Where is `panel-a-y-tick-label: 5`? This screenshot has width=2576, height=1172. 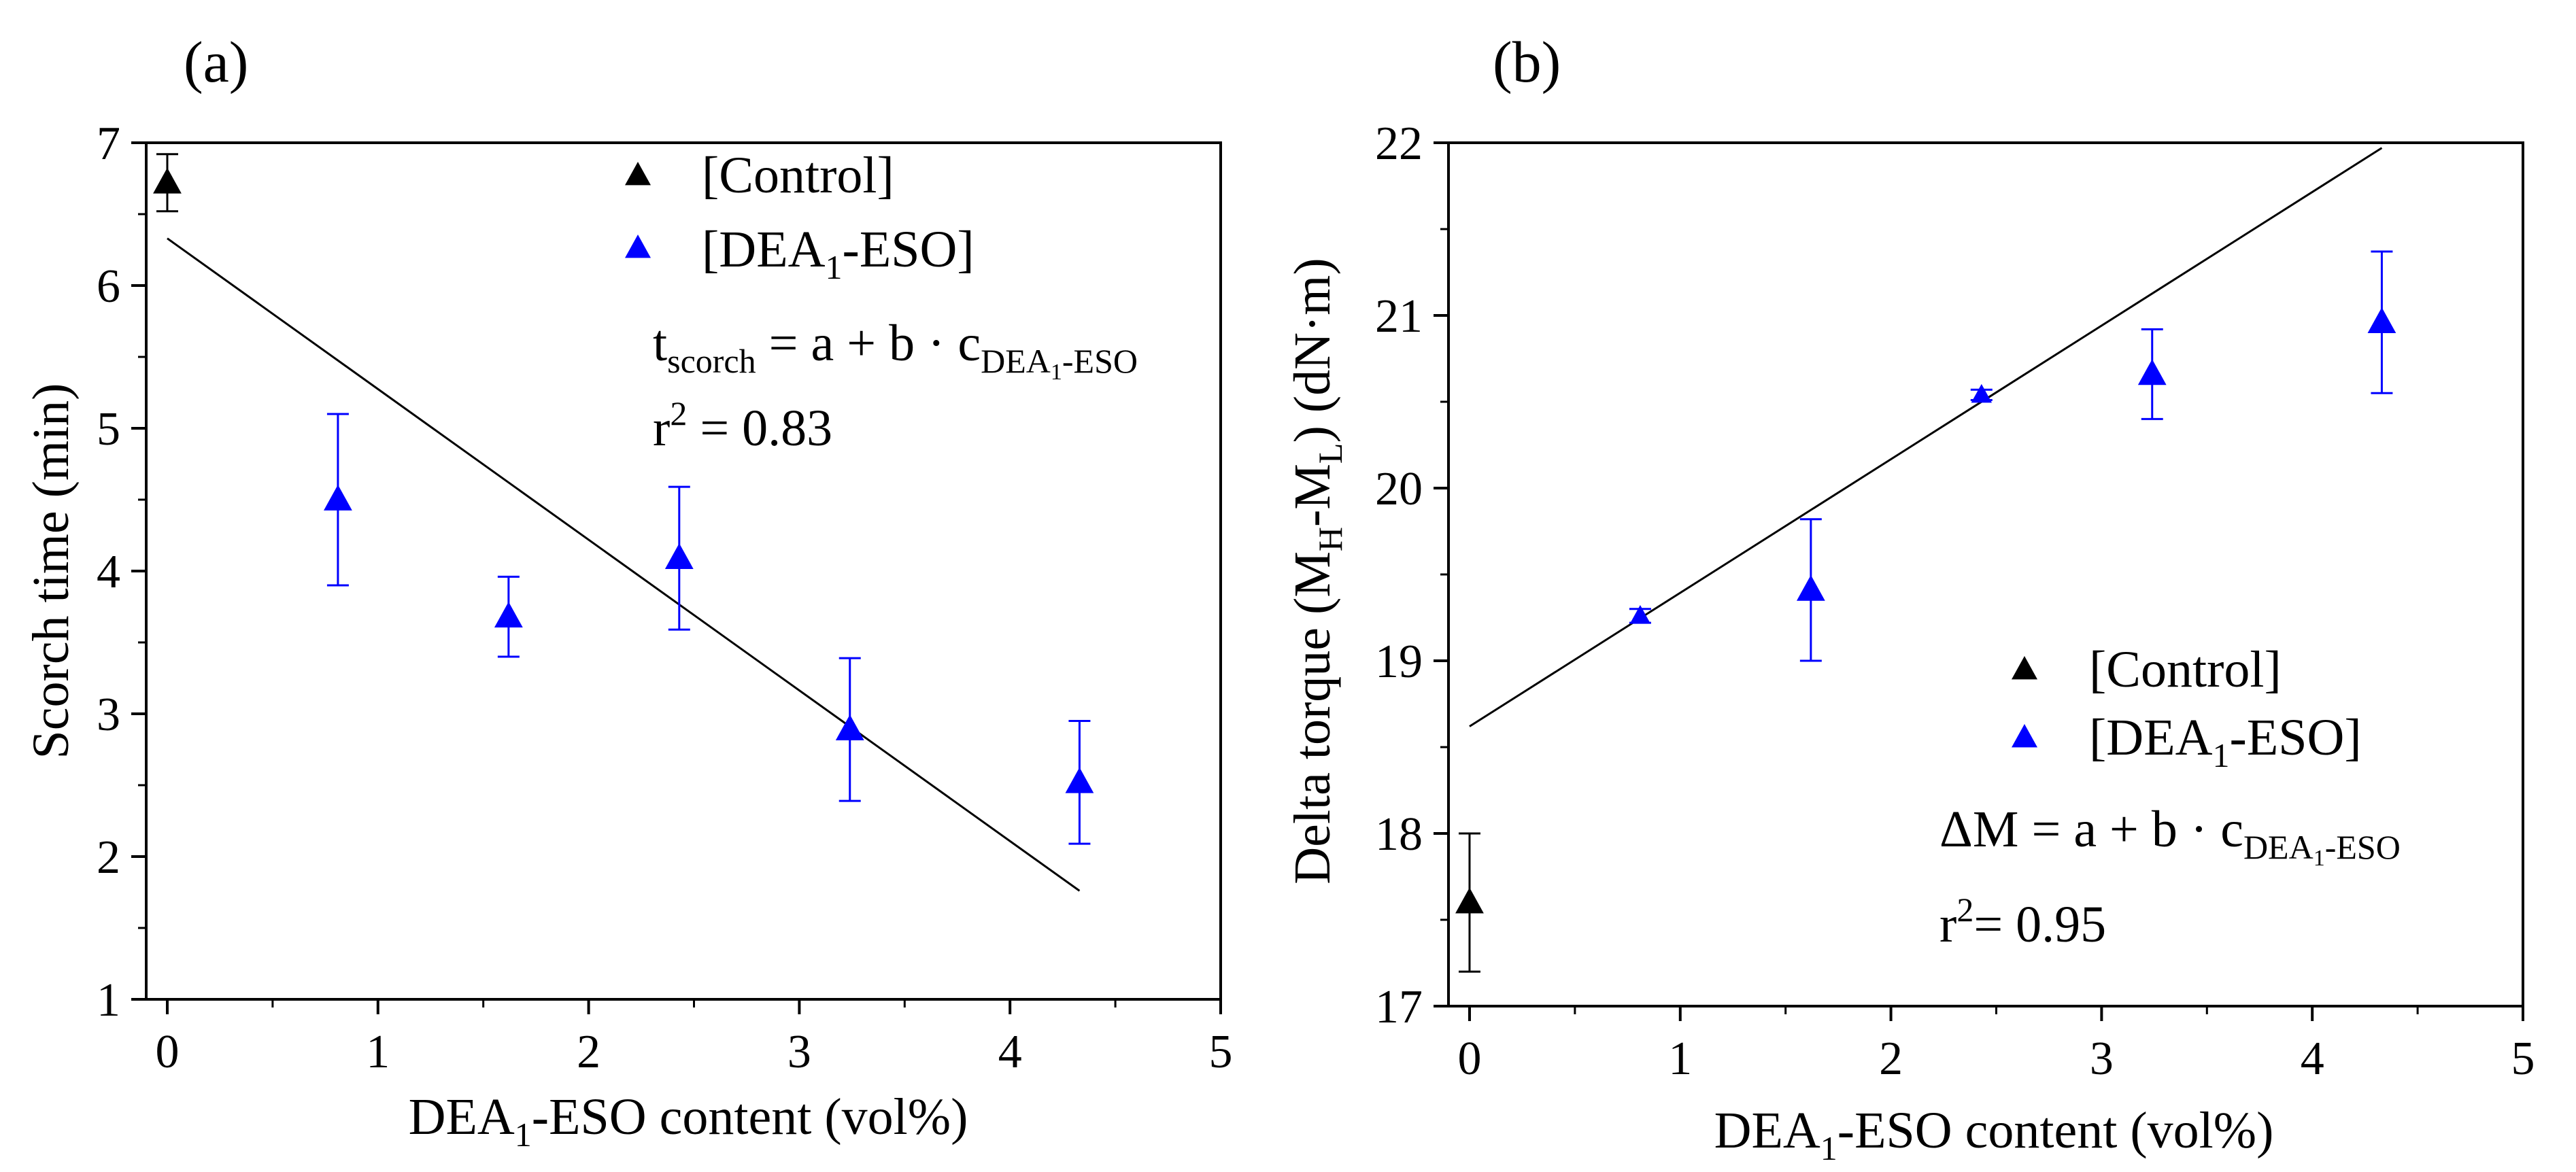
panel-a-y-tick-label: 5 is located at coordinates (108, 429).